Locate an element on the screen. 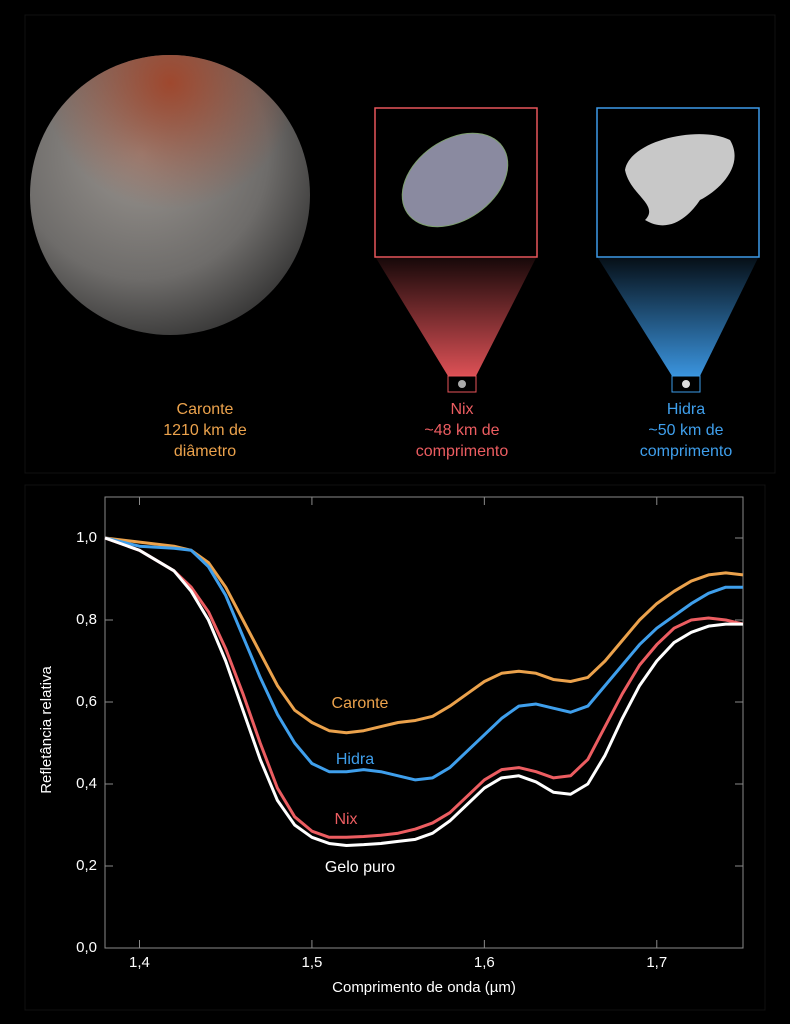 The image size is (790, 1024). nix-box is located at coordinates (456, 182).